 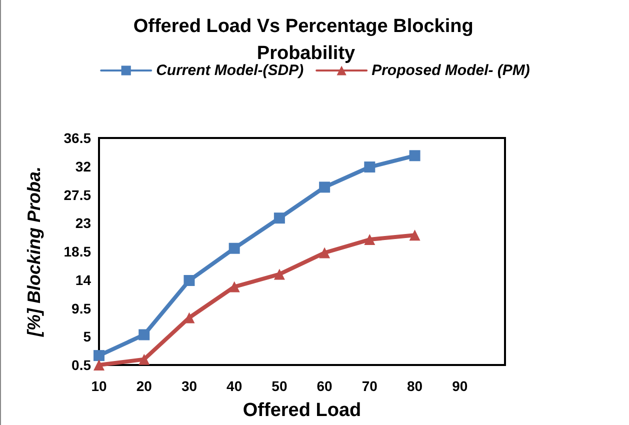 I want to click on x-axis-title: Offered Load, so click(x=302, y=410).